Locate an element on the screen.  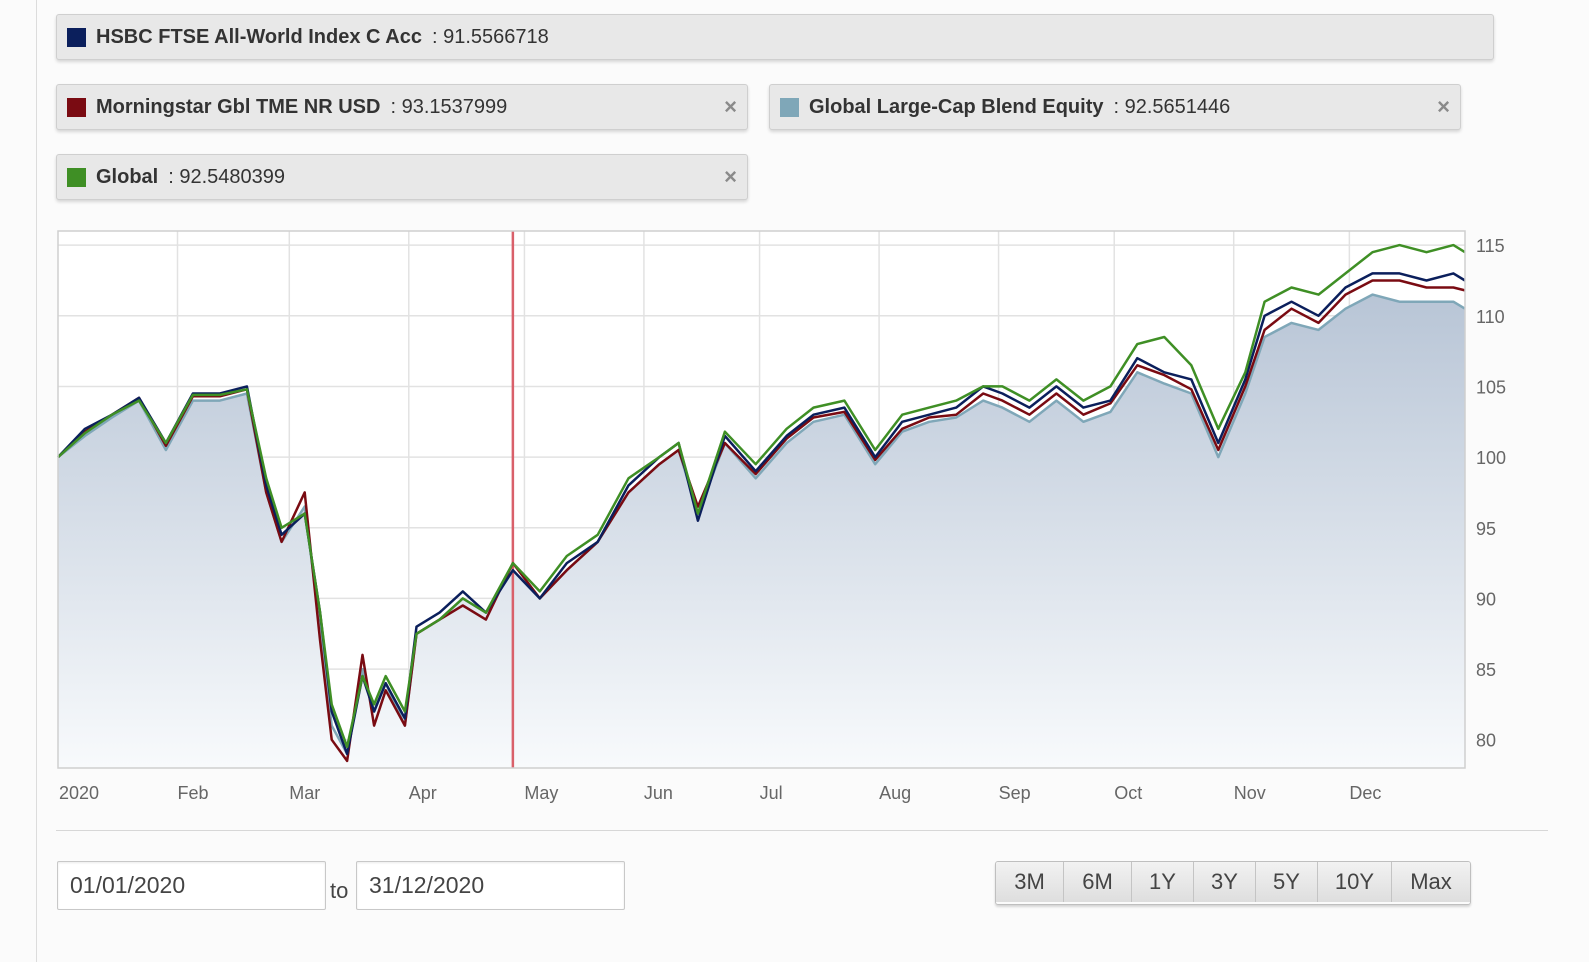
legend-series-name: Global Large-Cap Blend Equity is located at coordinates (956, 106).